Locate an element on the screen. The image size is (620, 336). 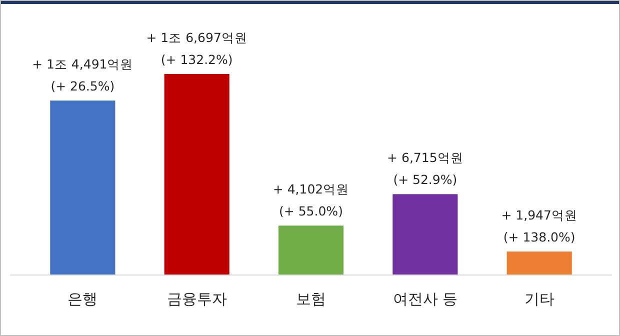
data-label: + 1,947억원 is located at coordinates (539, 215).